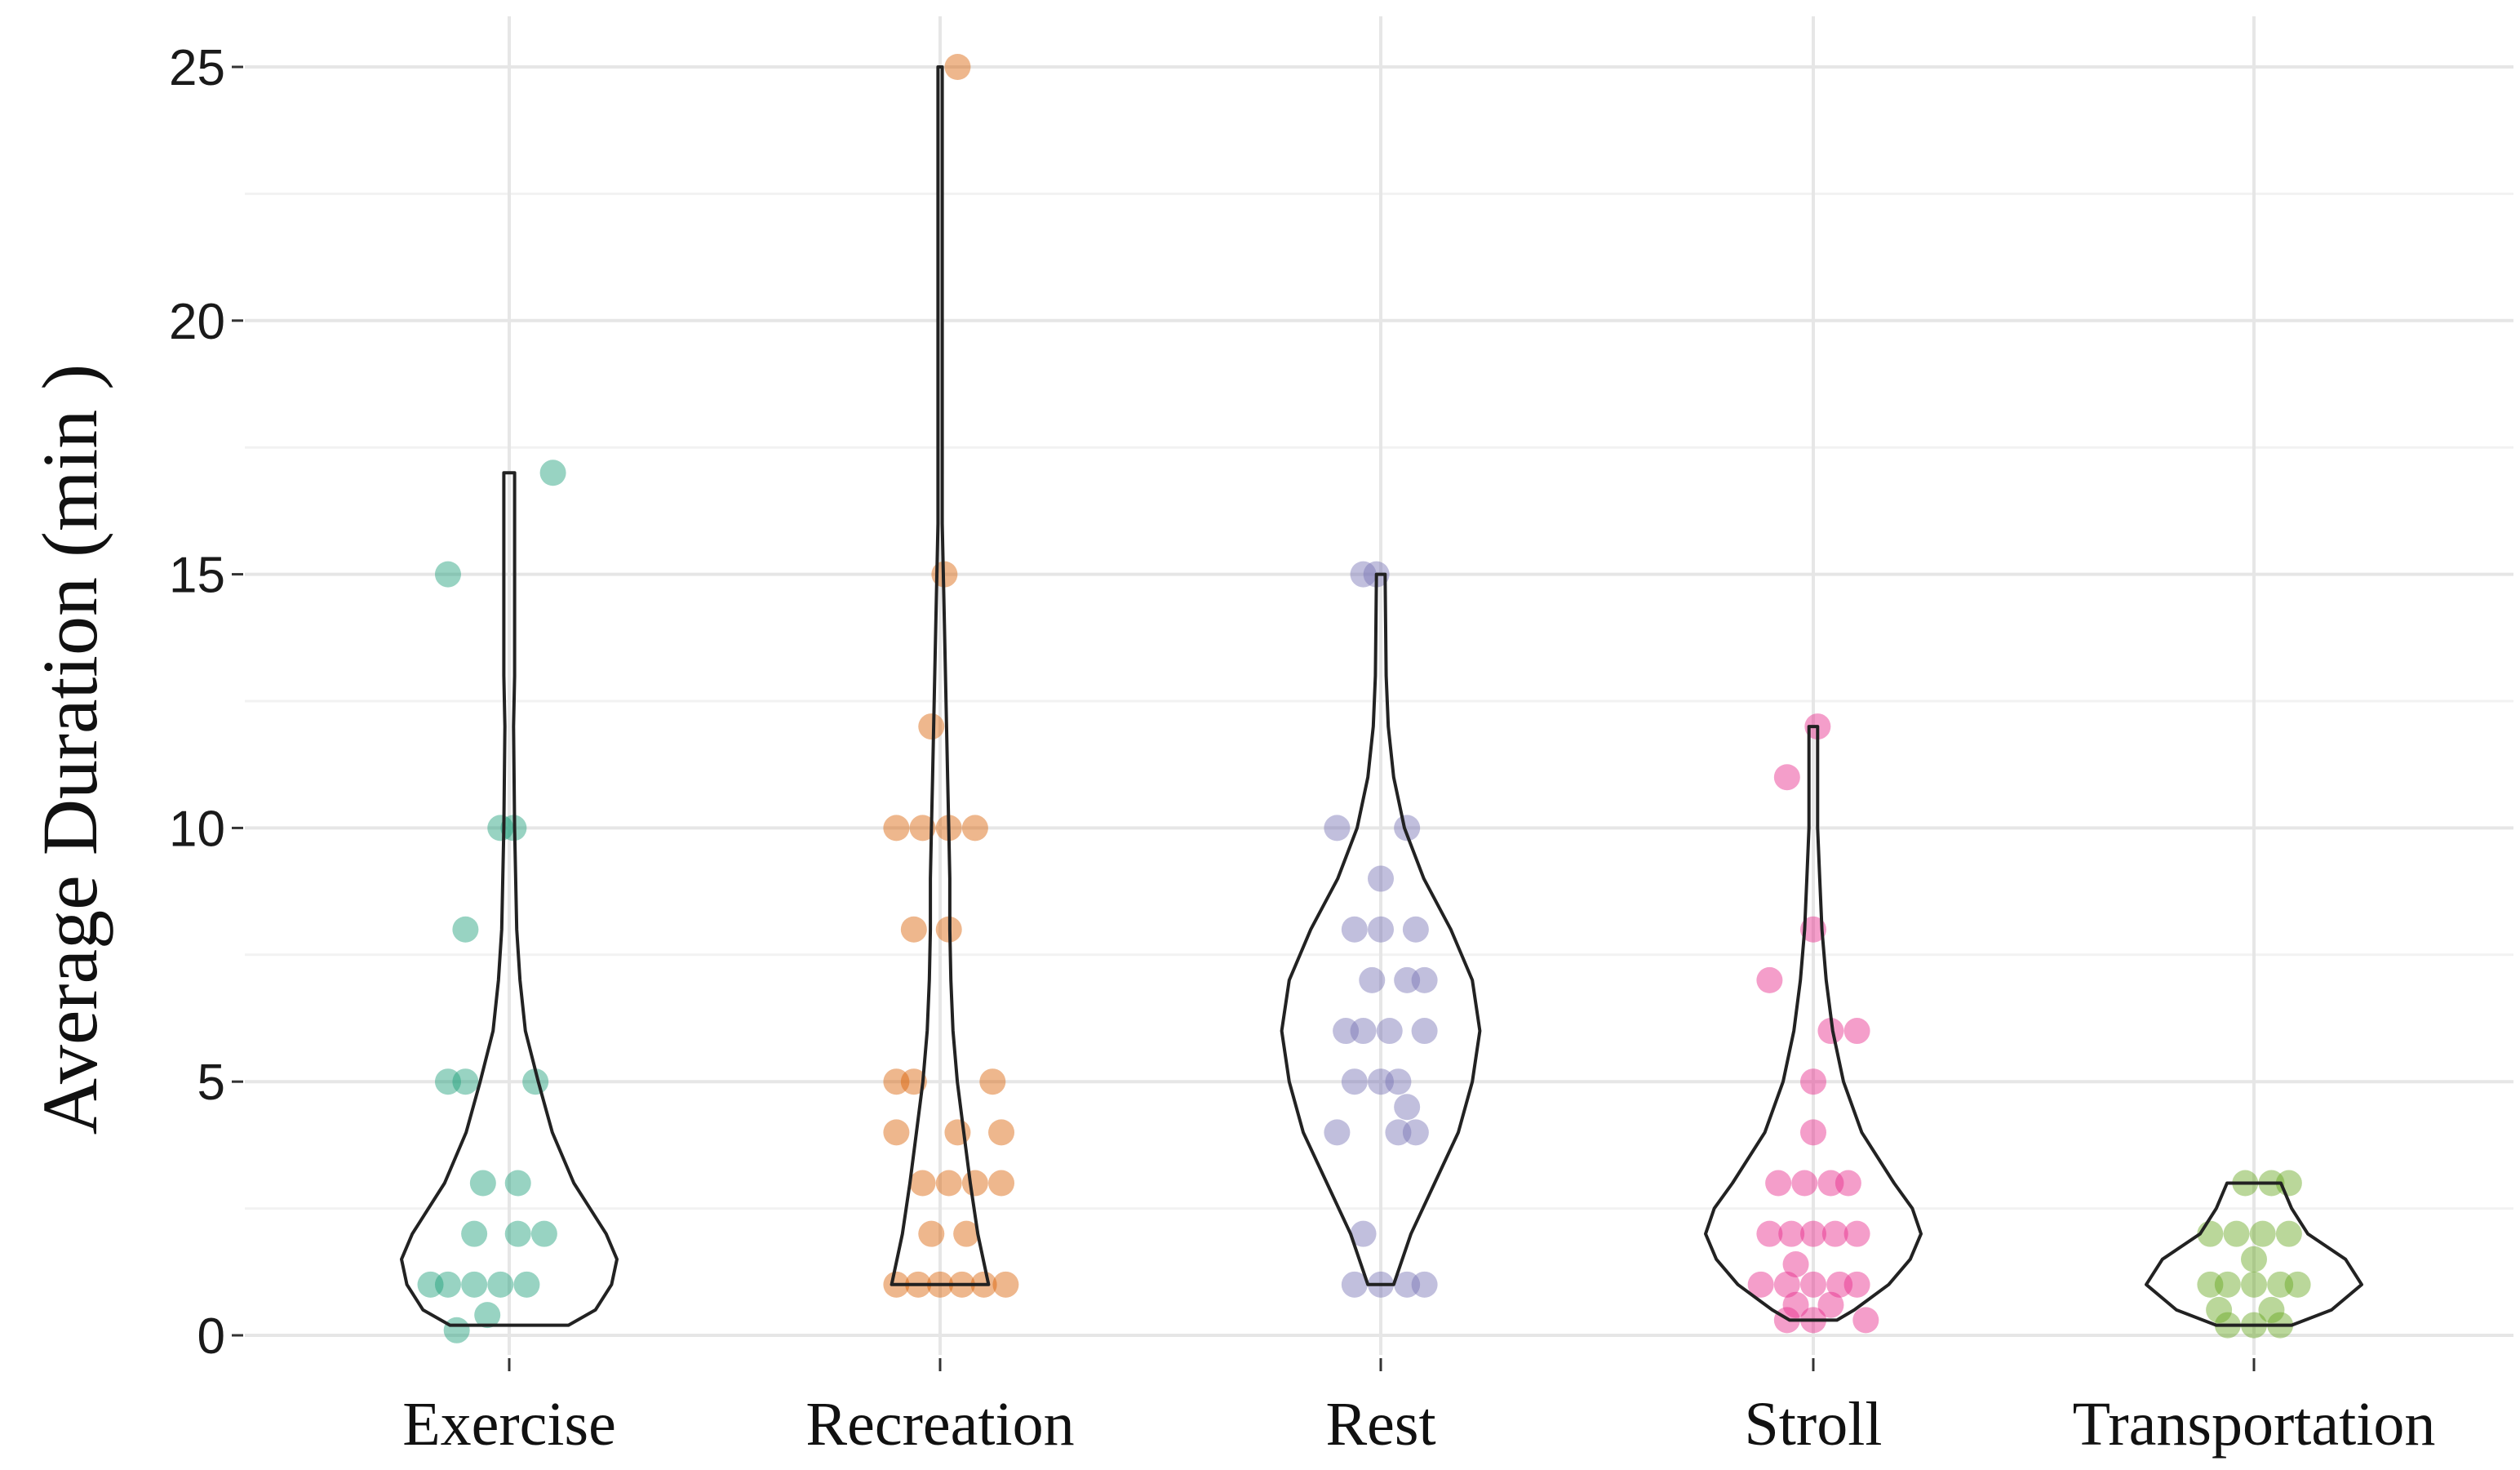 The width and height of the screenshot is (2520, 1470). I want to click on x-category-label: Exercise, so click(509, 1424).